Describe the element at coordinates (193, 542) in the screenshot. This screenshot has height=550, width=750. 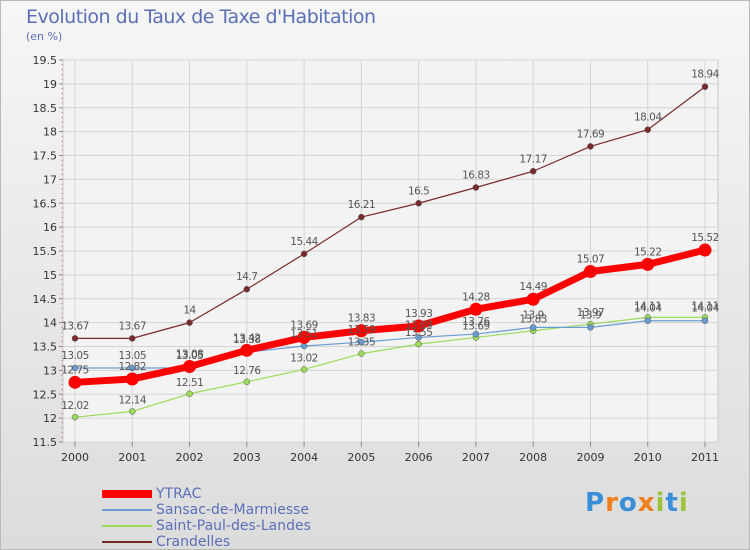
I see `legend-label: Crandelles` at that location.